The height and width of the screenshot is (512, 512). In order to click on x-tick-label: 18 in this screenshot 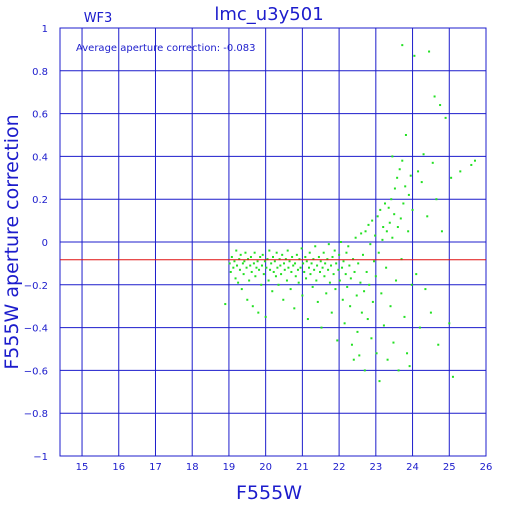, I will do `click(192, 467)`.